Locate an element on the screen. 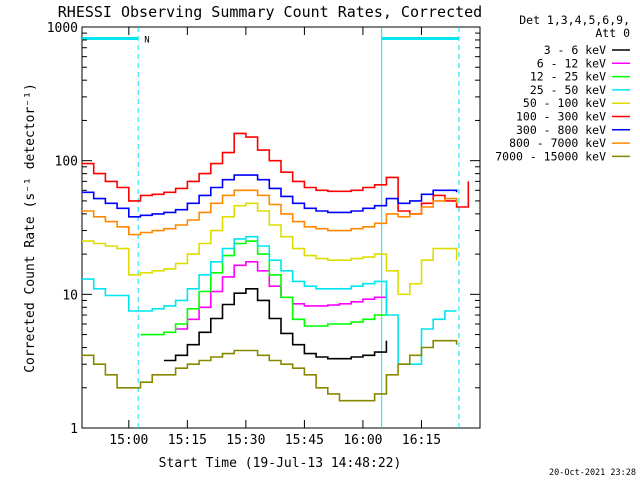 This screenshot has height=480, width=640. legend-label-1: 6 - 12 keV is located at coordinates (571, 63).